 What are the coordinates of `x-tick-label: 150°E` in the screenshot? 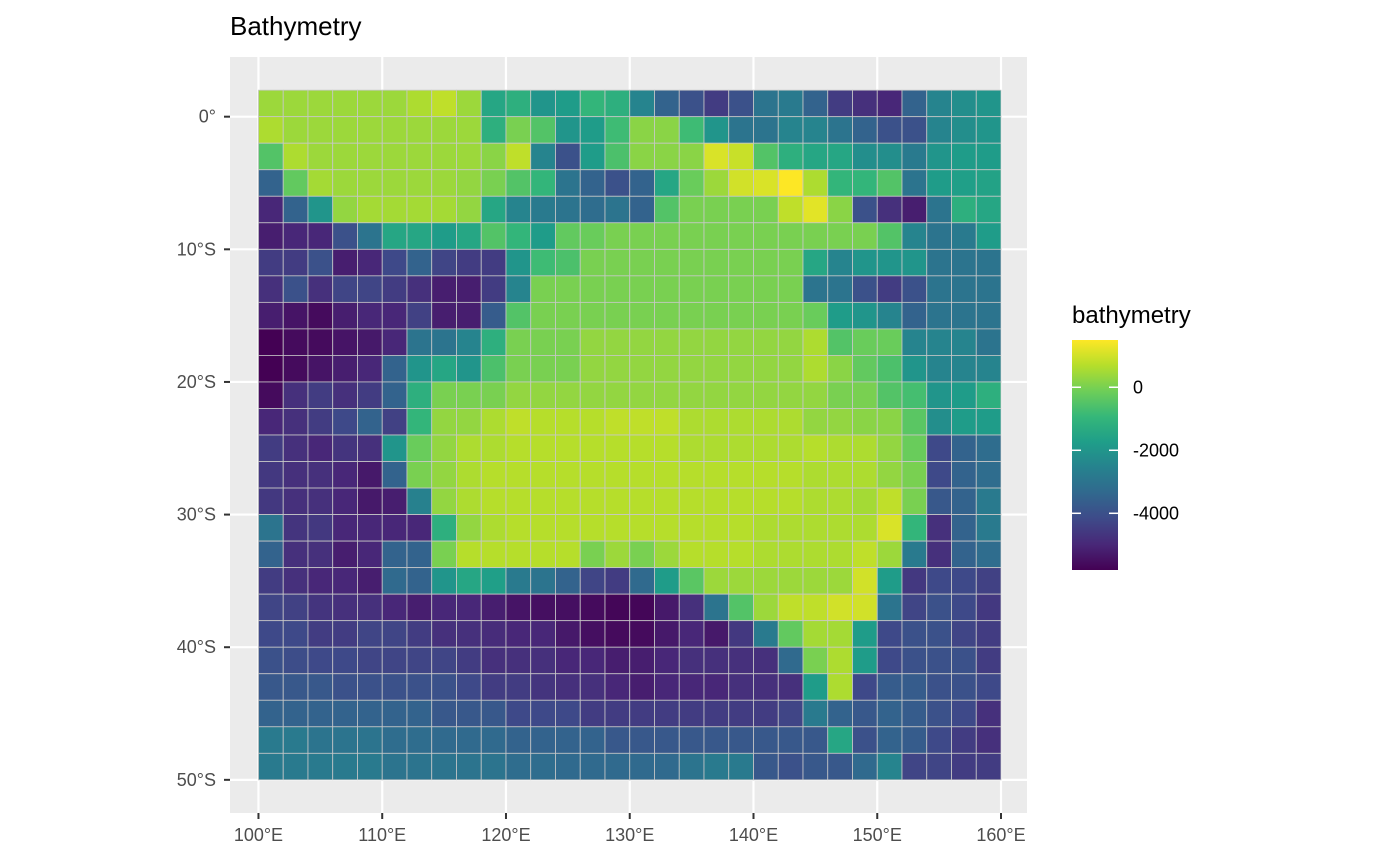 It's located at (877, 835).